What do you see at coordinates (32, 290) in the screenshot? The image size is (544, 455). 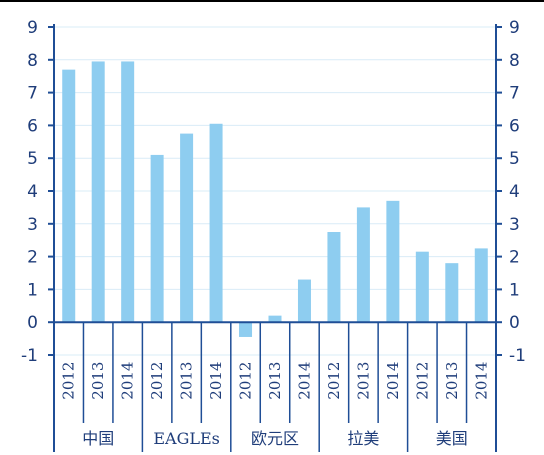 I see `left-y-tick-label: 1` at bounding box center [32, 290].